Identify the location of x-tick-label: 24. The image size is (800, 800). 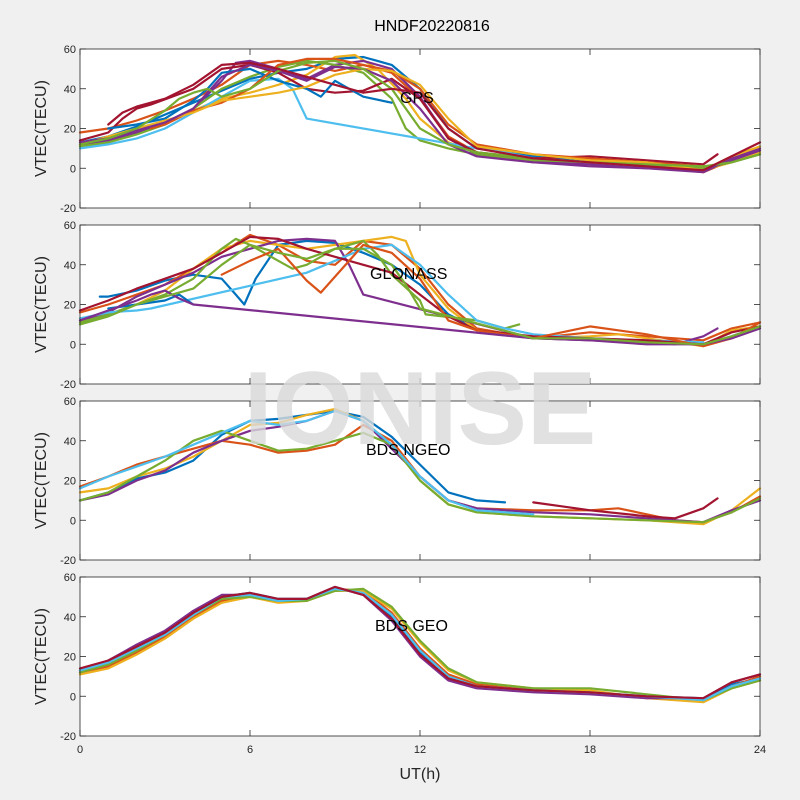
(760, 750).